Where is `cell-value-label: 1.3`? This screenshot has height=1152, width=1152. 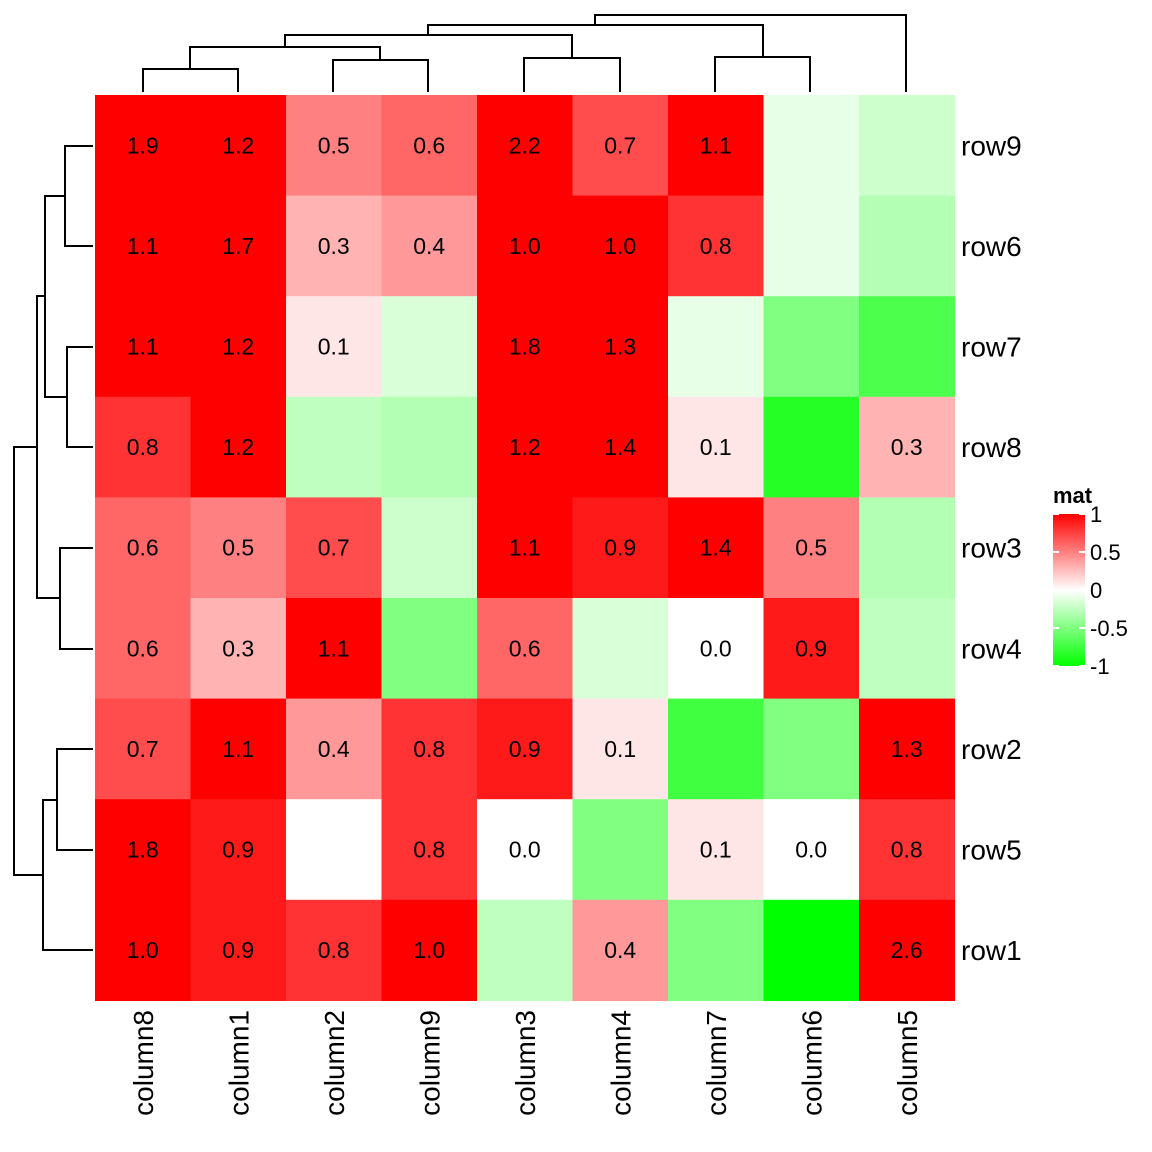 cell-value-label: 1.3 is located at coordinates (907, 749).